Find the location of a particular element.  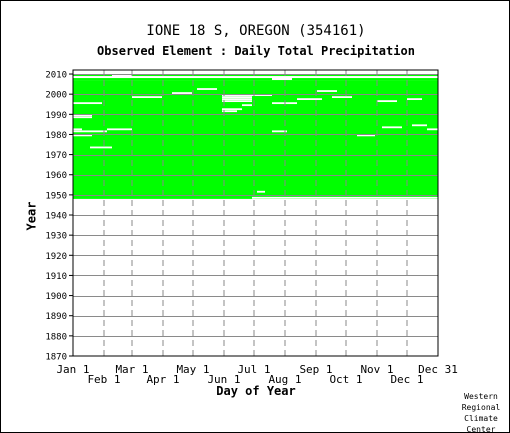

y-tick-label-2010: 2010 is located at coordinates (56, 76).